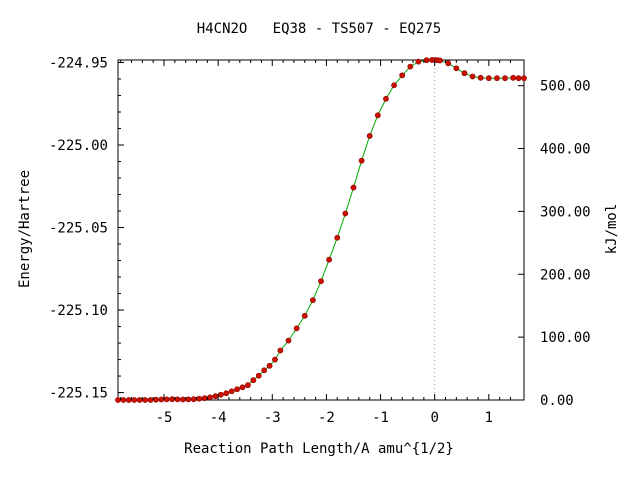 Image resolution: width=640 pixels, height=480 pixels. I want to click on y-tick-label: -225.05, so click(78, 229).